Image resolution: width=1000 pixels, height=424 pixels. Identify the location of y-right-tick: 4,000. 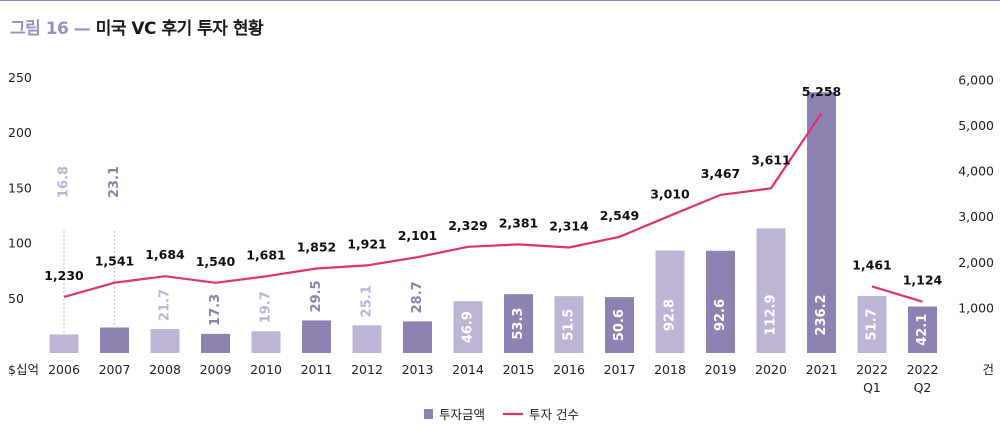
(976, 171).